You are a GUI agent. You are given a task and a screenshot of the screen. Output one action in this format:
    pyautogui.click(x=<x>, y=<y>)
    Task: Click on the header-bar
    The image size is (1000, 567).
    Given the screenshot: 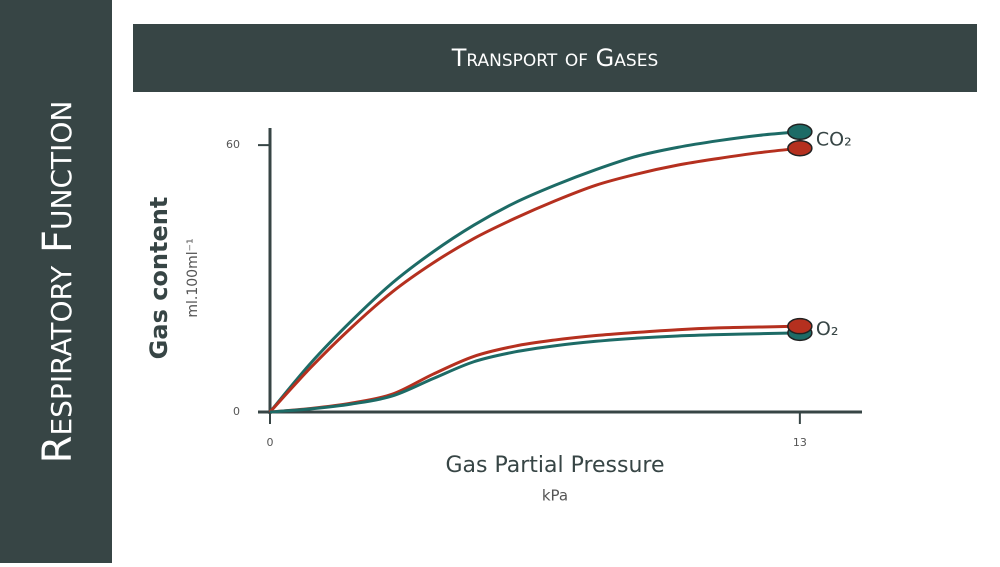 What is the action you would take?
    pyautogui.click(x=555, y=58)
    